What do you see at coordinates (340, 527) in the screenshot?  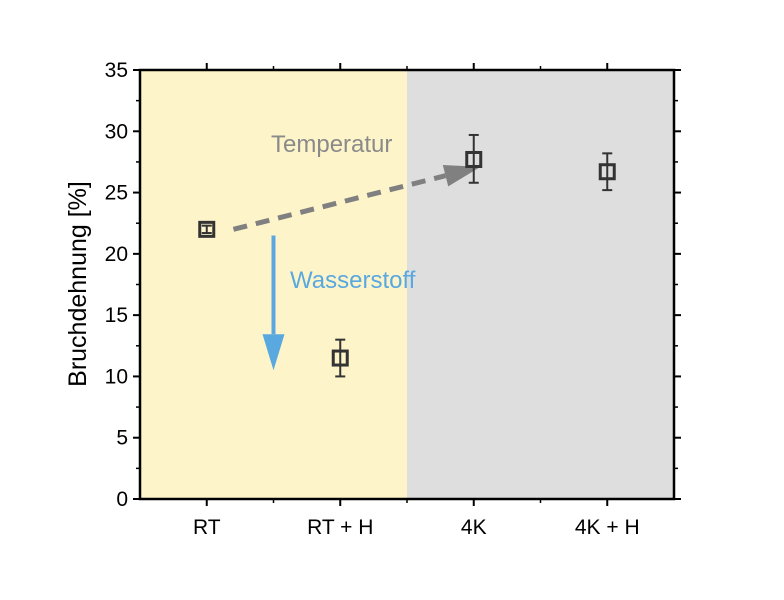 I see `x-tick-label-1: RT + H` at bounding box center [340, 527].